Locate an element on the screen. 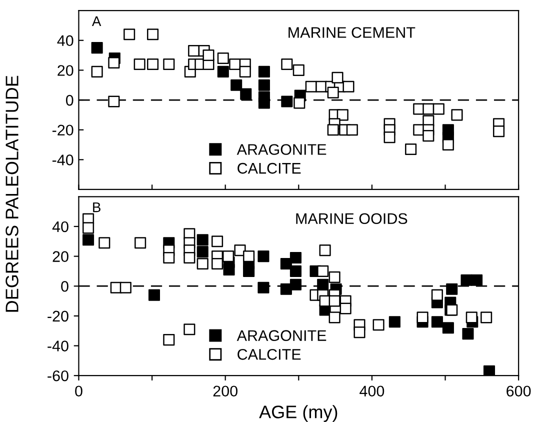 Image resolution: width=543 pixels, height=422 pixels. y-tick-label: -60 is located at coordinates (58, 376).